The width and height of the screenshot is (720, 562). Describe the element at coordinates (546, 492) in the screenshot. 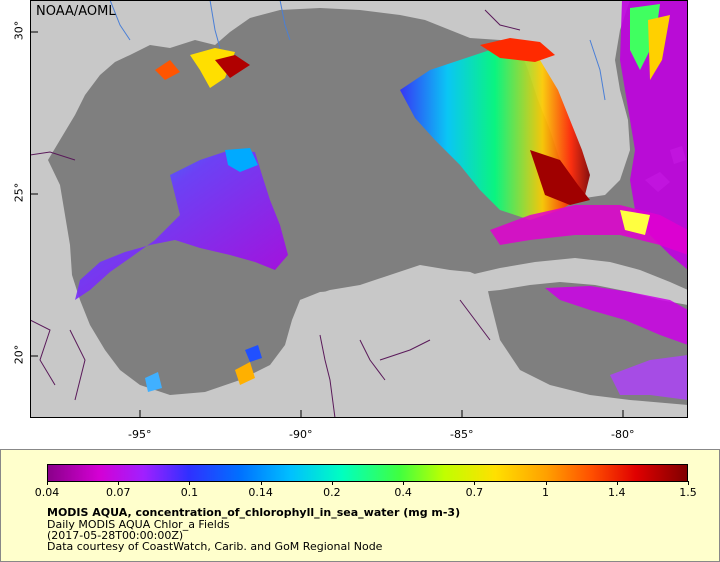

I see `colorbar-tick-label: 1` at that location.